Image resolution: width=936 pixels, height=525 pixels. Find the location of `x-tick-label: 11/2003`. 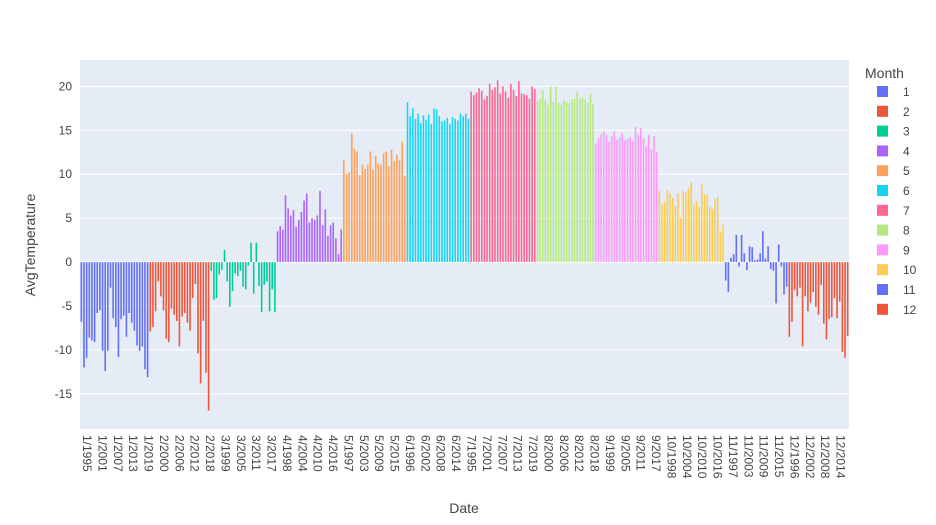

x-tick-label: 11/2003 is located at coordinates (748, 456).